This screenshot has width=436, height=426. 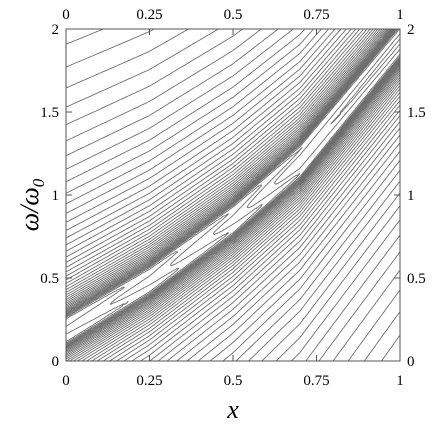 What do you see at coordinates (56, 362) in the screenshot?
I see `y-tick-label-left: 0` at bounding box center [56, 362].